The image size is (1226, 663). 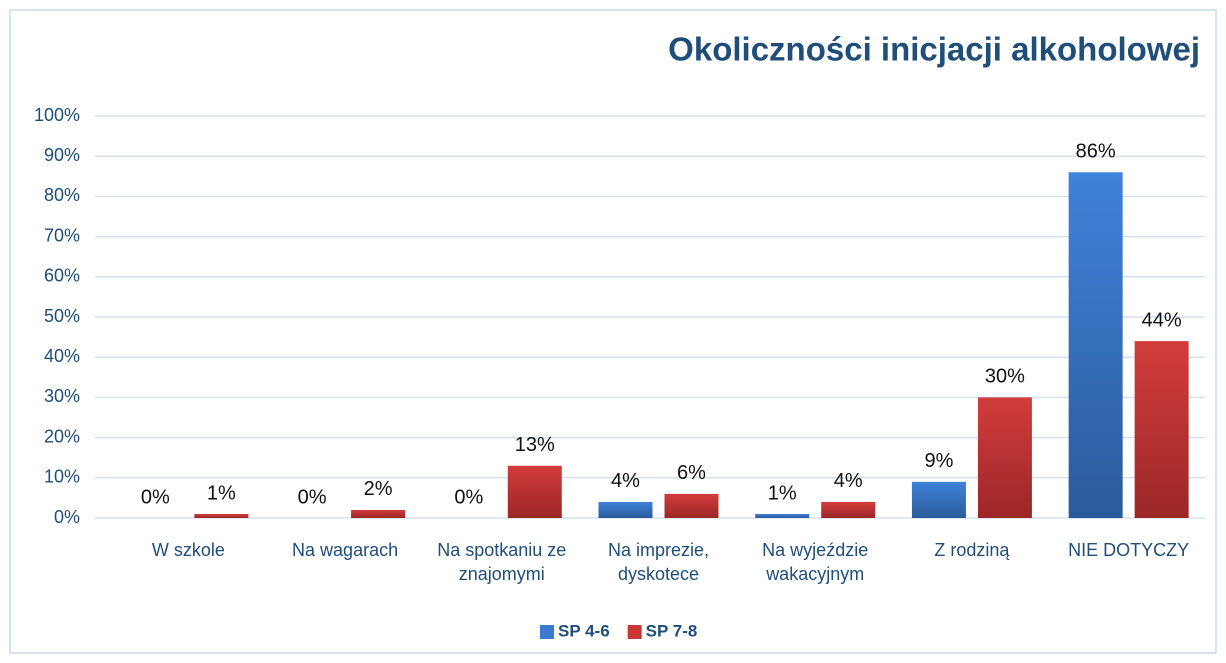 What do you see at coordinates (62, 396) in the screenshot?
I see `y-tick-label: 30%` at bounding box center [62, 396].